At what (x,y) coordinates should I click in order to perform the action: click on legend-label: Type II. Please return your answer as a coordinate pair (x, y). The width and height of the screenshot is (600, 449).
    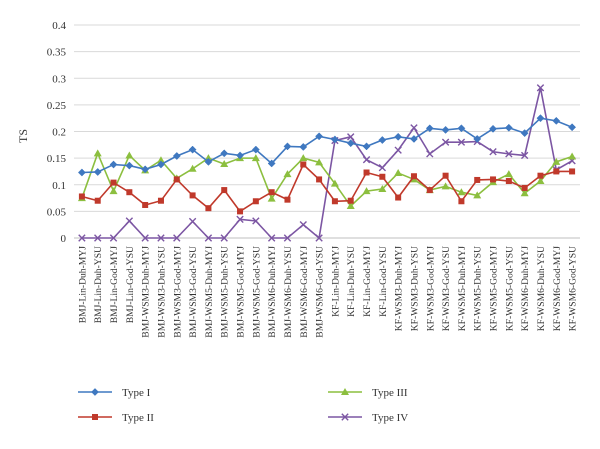
    Looking at the image, I should click on (138, 418).